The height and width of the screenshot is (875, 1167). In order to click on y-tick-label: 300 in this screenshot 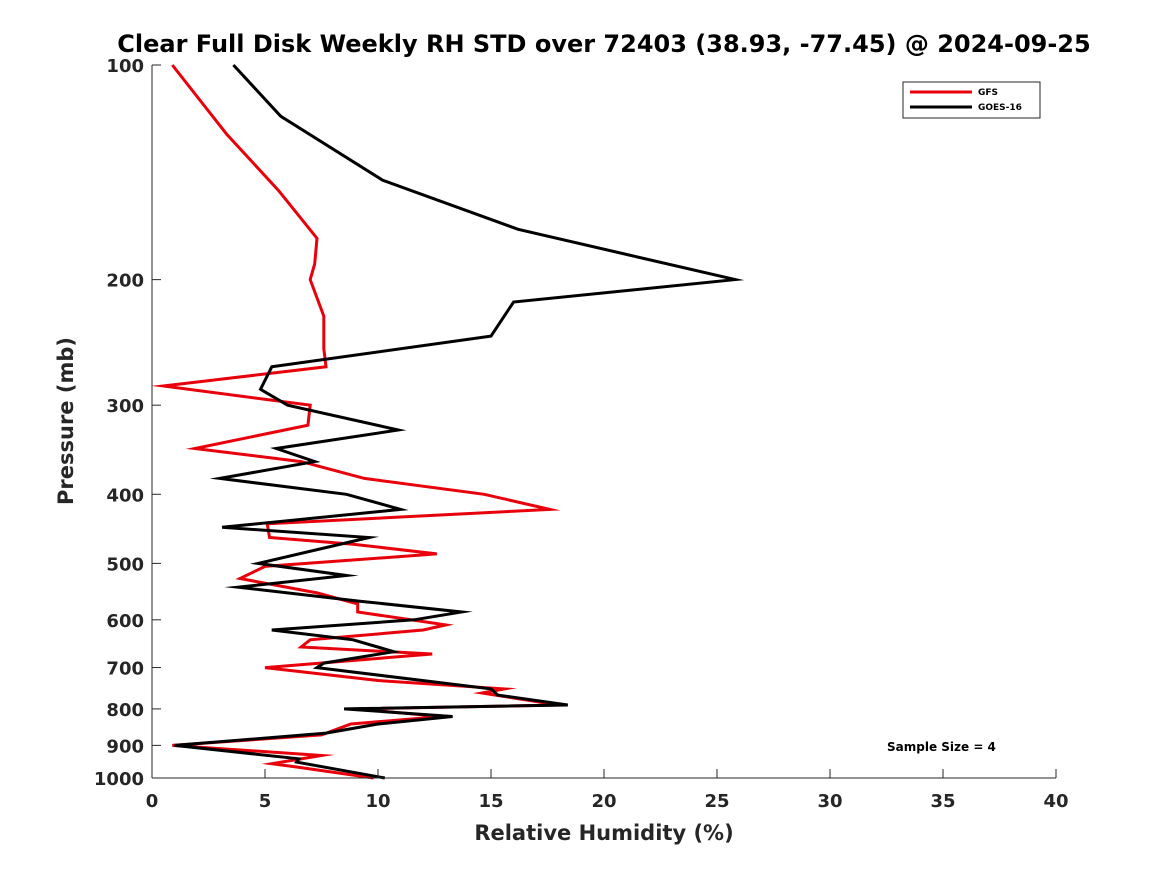, I will do `click(125, 406)`.